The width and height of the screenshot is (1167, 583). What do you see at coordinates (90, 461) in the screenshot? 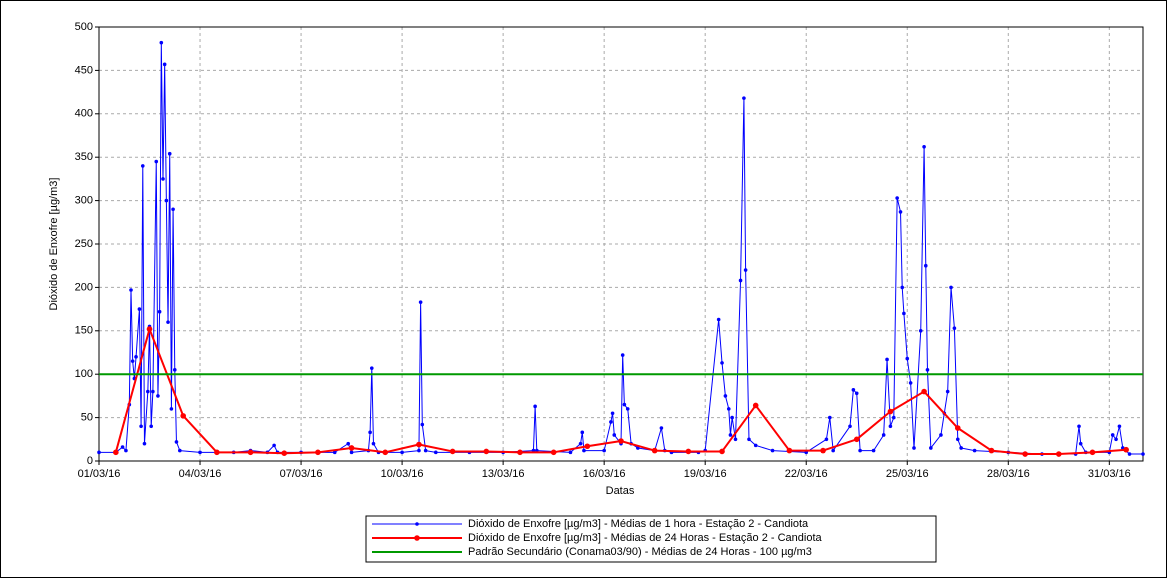
I see `y-tick-label: 0` at bounding box center [90, 461].